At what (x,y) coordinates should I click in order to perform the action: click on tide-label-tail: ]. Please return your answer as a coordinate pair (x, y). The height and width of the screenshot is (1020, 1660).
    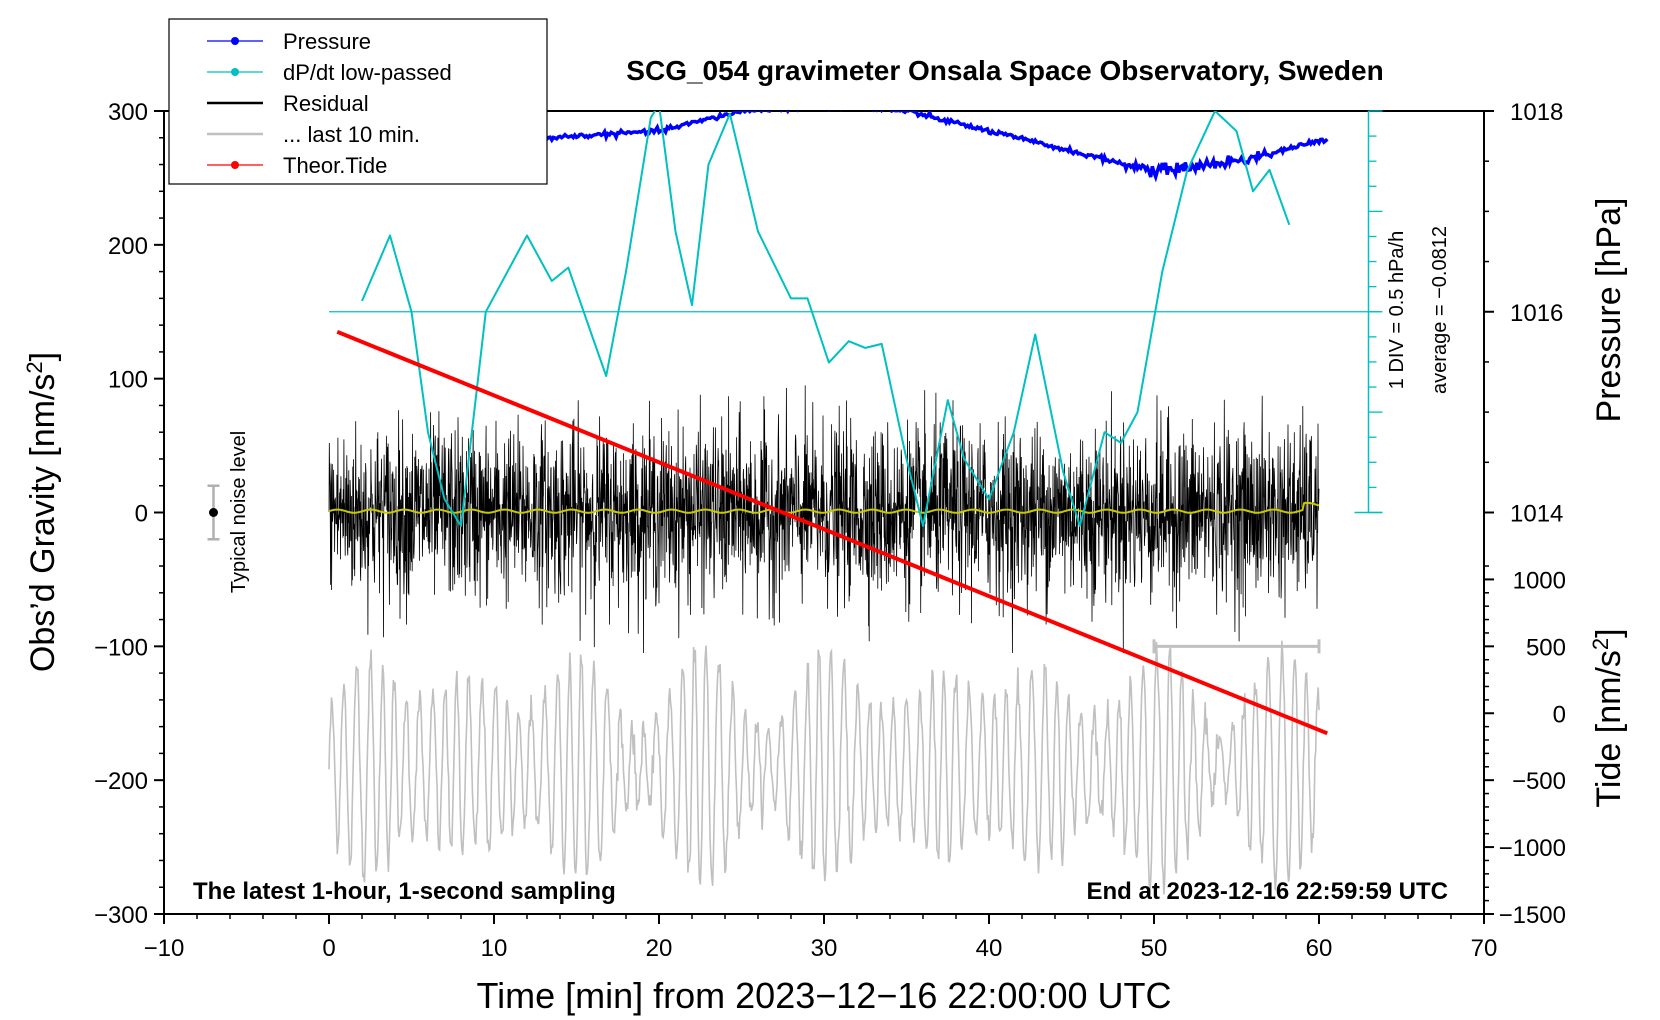
    Looking at the image, I should click on (1609, 632).